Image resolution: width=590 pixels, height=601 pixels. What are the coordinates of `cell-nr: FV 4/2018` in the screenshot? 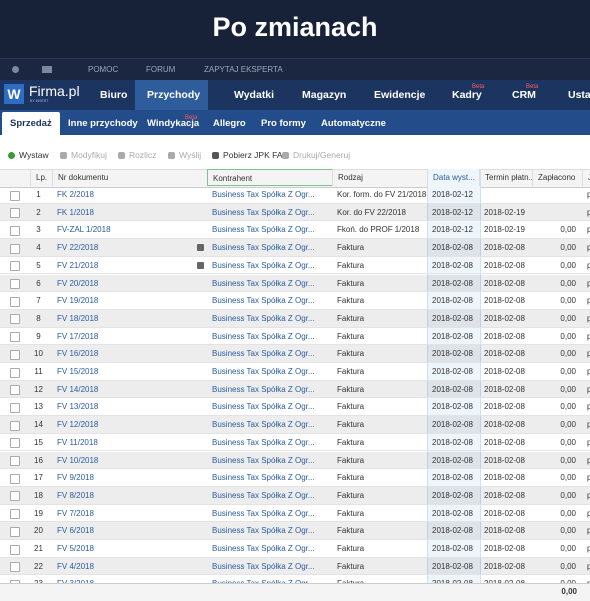 It's located at (75, 566).